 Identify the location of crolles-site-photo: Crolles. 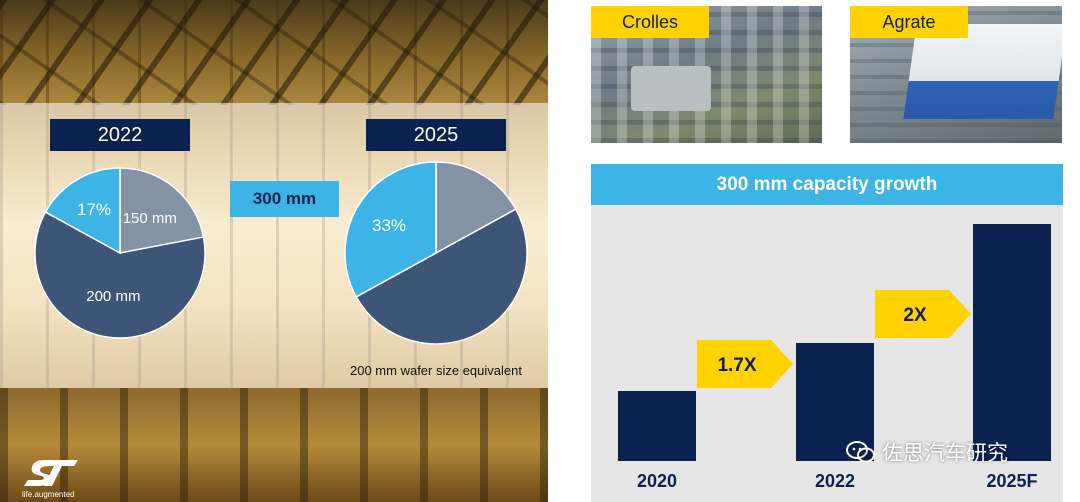
(706, 74).